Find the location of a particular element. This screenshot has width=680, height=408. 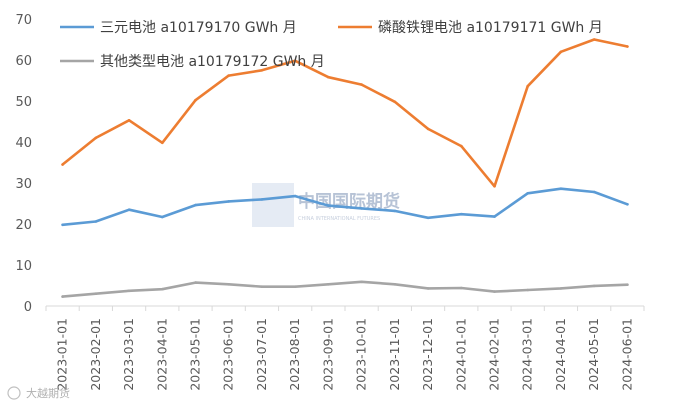

x-tick-label: 2024-01-01 is located at coordinates (460, 354).